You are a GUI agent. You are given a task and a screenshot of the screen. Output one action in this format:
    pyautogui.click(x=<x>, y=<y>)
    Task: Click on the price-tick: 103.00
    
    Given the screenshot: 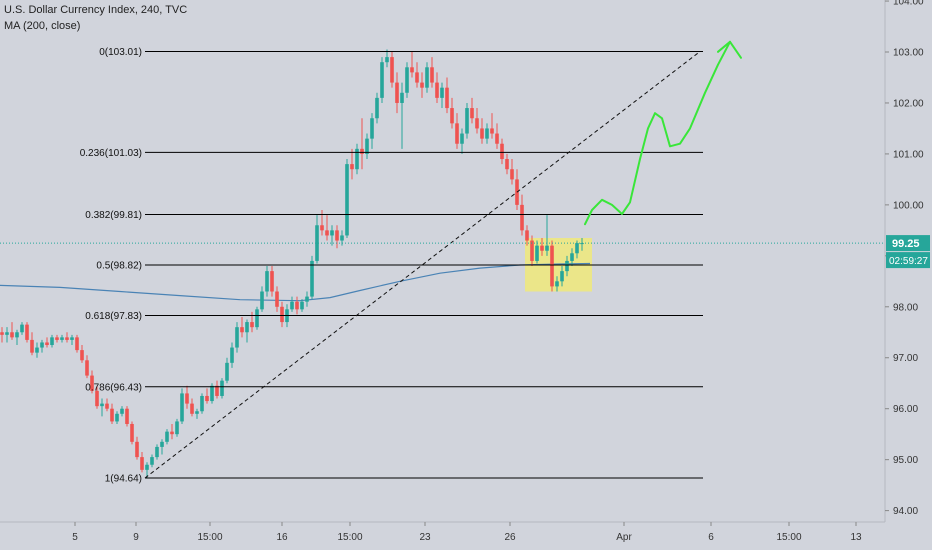 What is the action you would take?
    pyautogui.click(x=904, y=53)
    